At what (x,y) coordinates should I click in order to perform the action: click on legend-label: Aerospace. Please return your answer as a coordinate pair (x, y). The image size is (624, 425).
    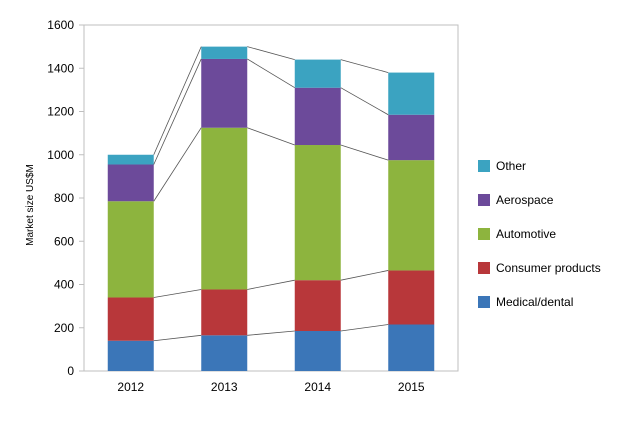
    Looking at the image, I should click on (525, 200).